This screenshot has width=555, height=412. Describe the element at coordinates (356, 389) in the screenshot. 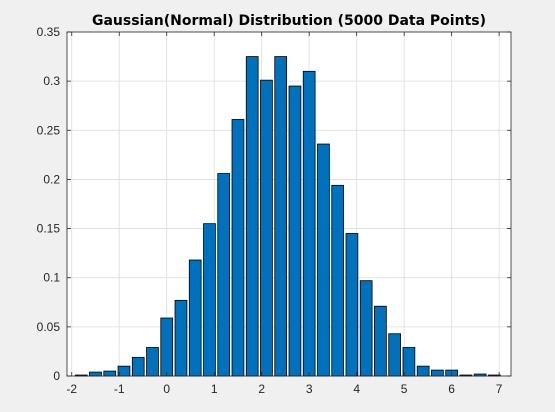

I see `x-tick-label: 4` at that location.